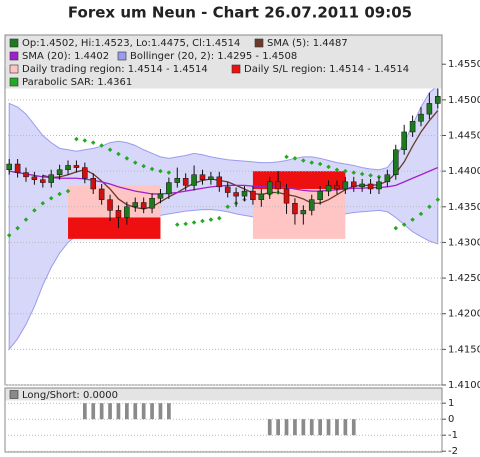 The width and height of the screenshot is (480, 457). Describe the element at coordinates (213, 56) in the screenshot. I see `legend-label: Bollinger (20, 2): 1.4295 - 1.4508` at that location.